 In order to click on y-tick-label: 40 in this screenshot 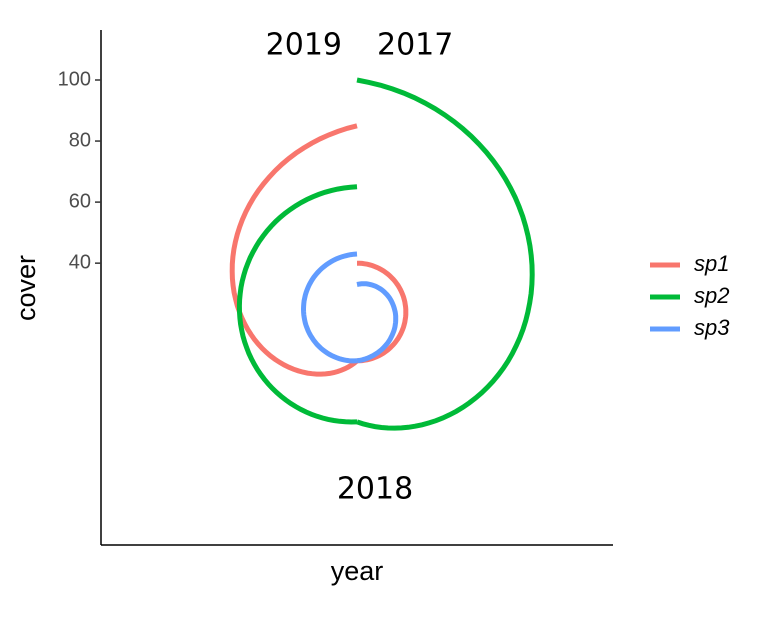, I will do `click(80, 262)`.